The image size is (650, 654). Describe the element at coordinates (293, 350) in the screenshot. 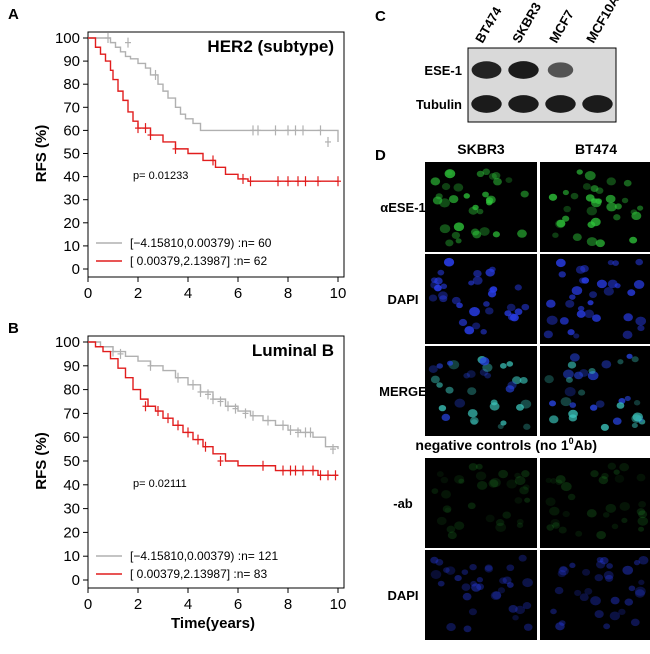

I see `plot-title: Luminal B` at that location.